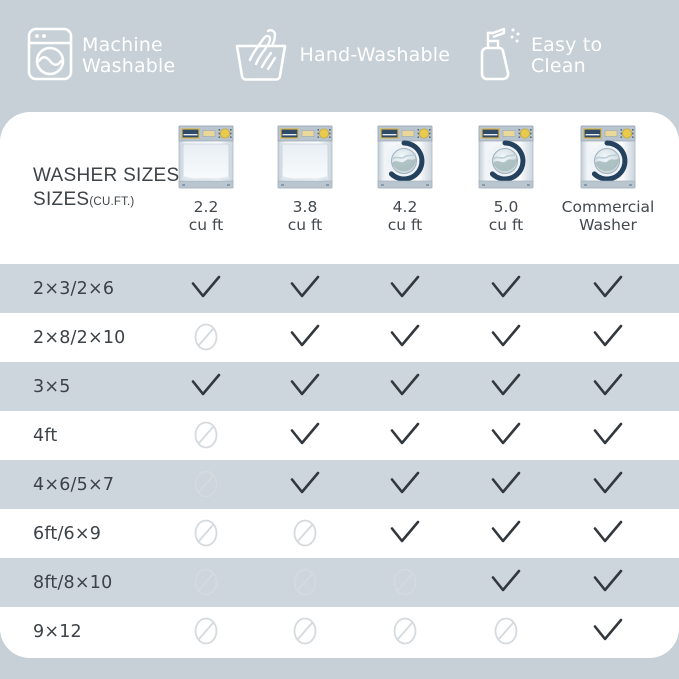 The height and width of the screenshot is (679, 679). Describe the element at coordinates (67, 533) in the screenshot. I see `row-label: 6ft/6×9` at that location.